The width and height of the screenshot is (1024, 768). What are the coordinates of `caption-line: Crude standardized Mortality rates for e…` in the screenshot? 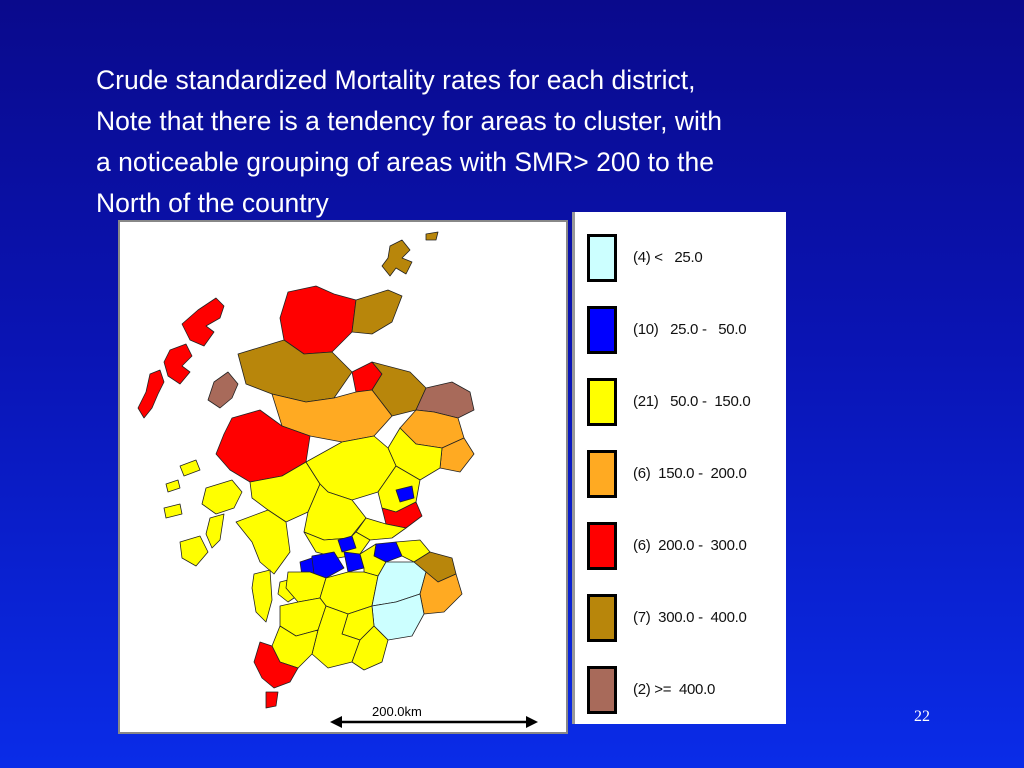 It's located at (396, 80).